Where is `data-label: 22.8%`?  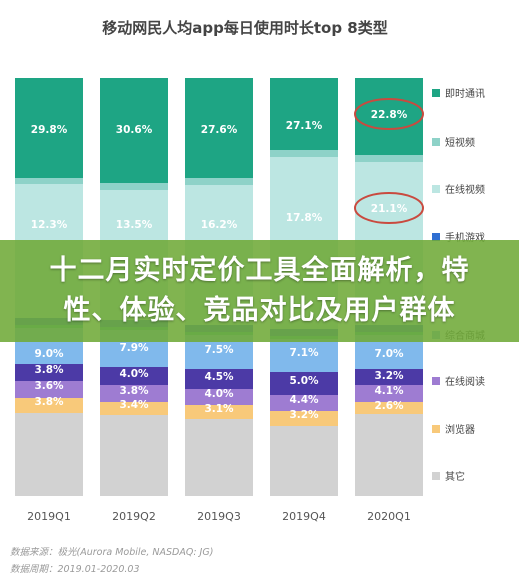
data-label: 22.8% is located at coordinates (389, 115).